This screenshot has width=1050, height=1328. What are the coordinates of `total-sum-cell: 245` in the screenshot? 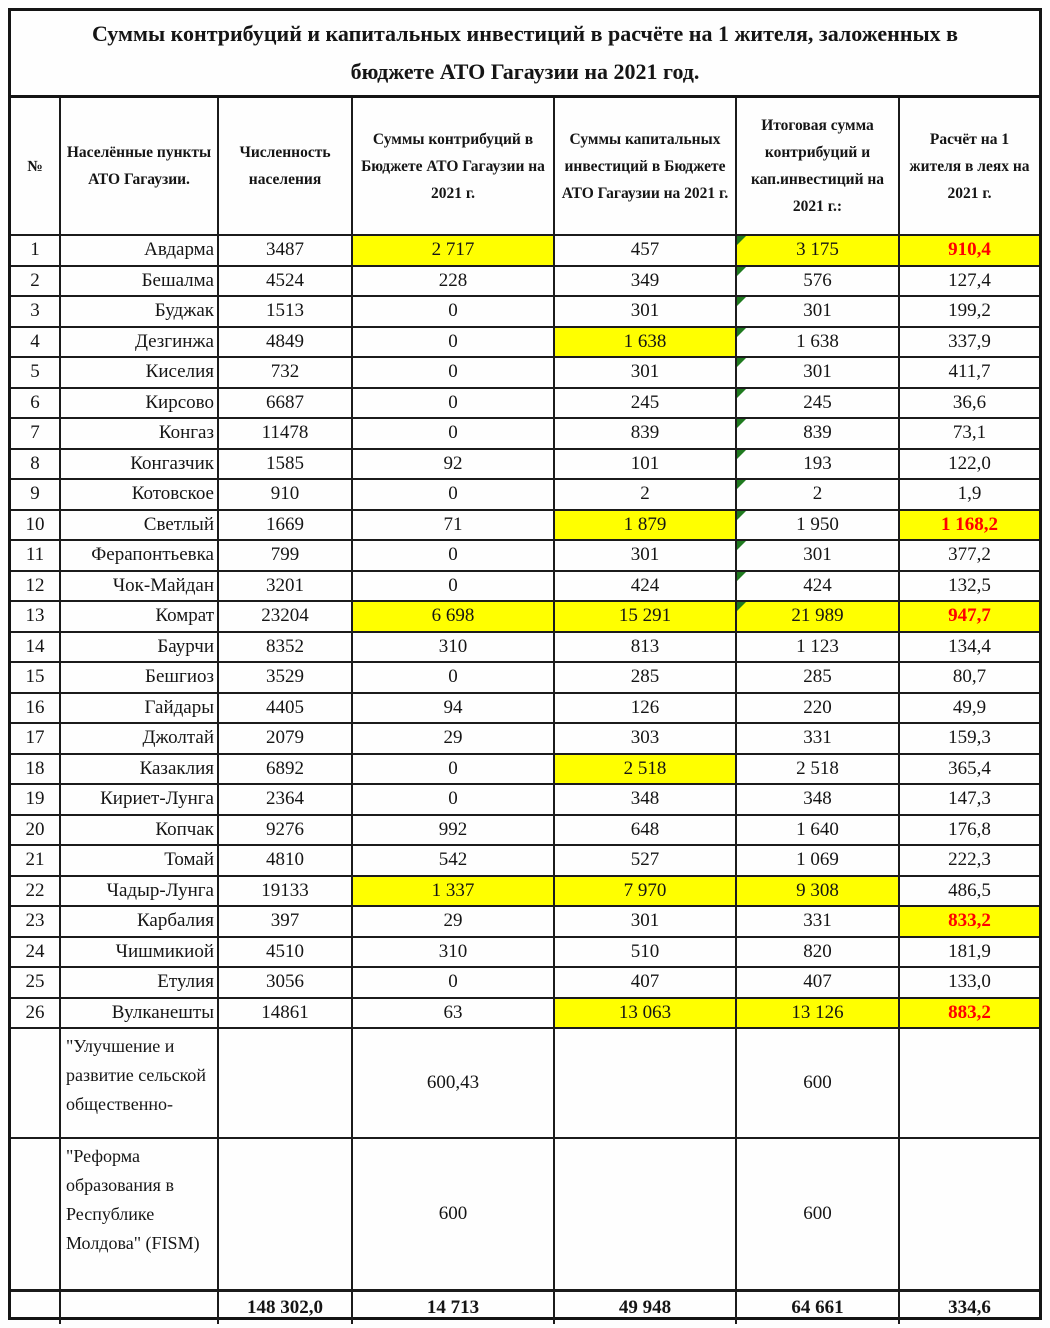 It's located at (818, 403).